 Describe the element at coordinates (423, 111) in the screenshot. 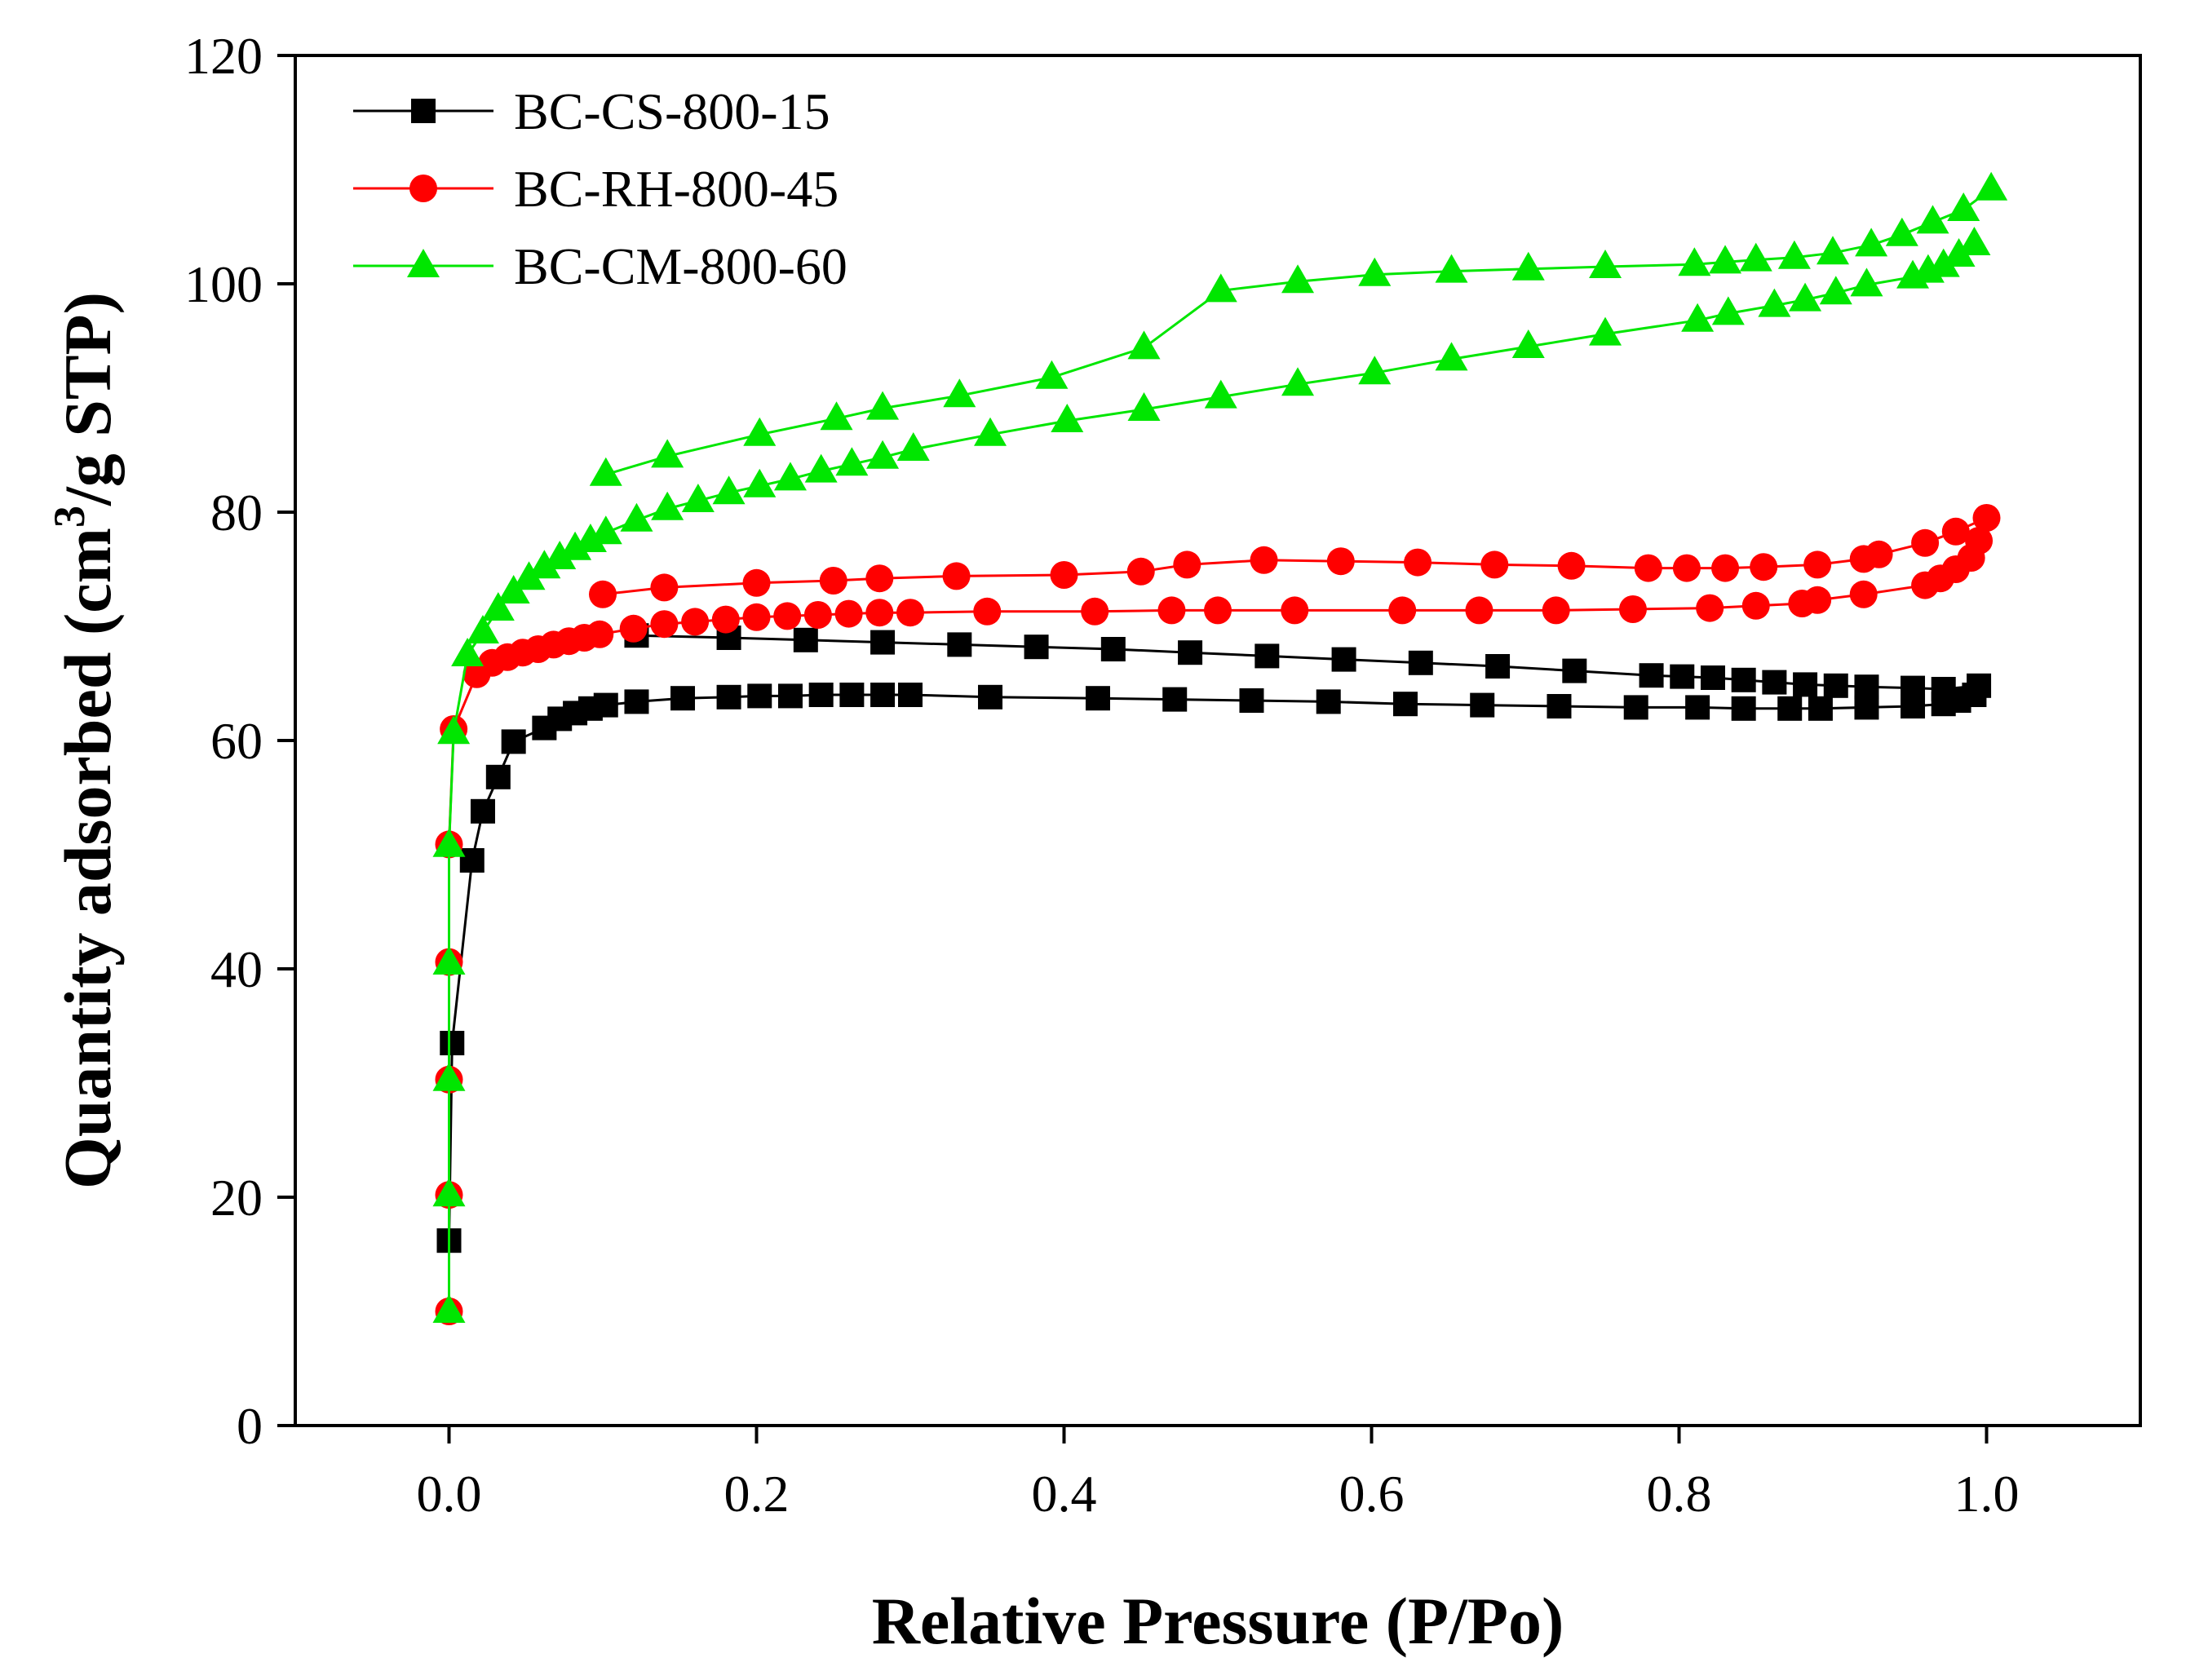

I see `legend-marker` at that location.